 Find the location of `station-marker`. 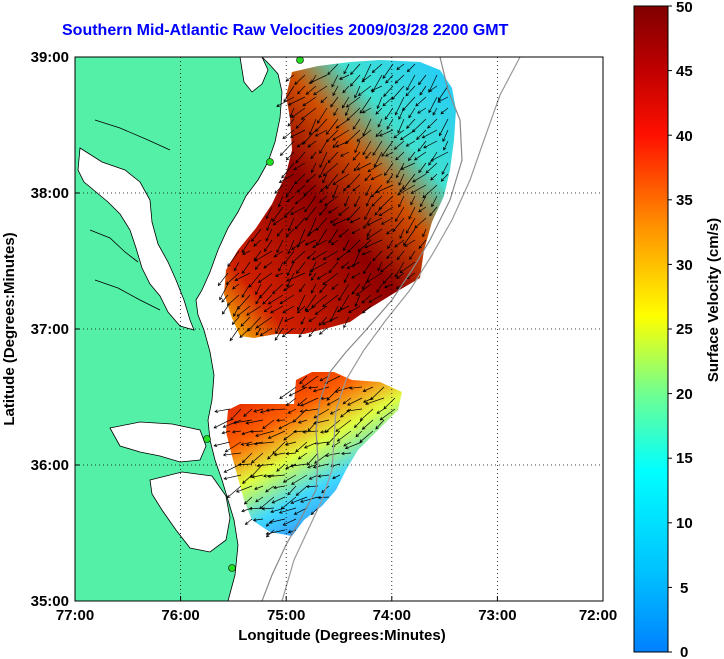

station-marker is located at coordinates (232, 568).